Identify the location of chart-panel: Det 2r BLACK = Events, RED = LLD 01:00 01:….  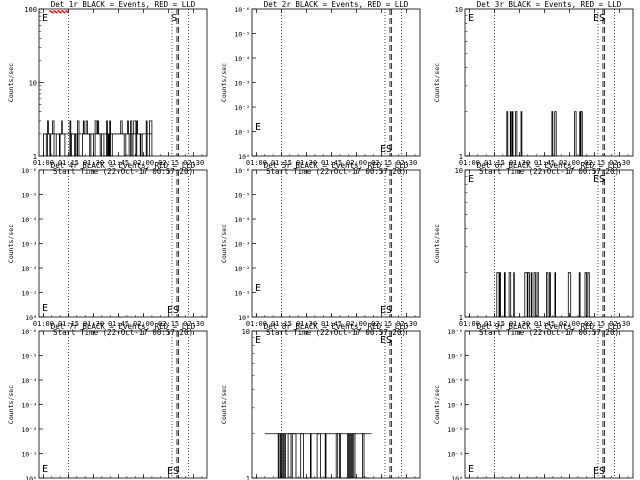
(320, 88).